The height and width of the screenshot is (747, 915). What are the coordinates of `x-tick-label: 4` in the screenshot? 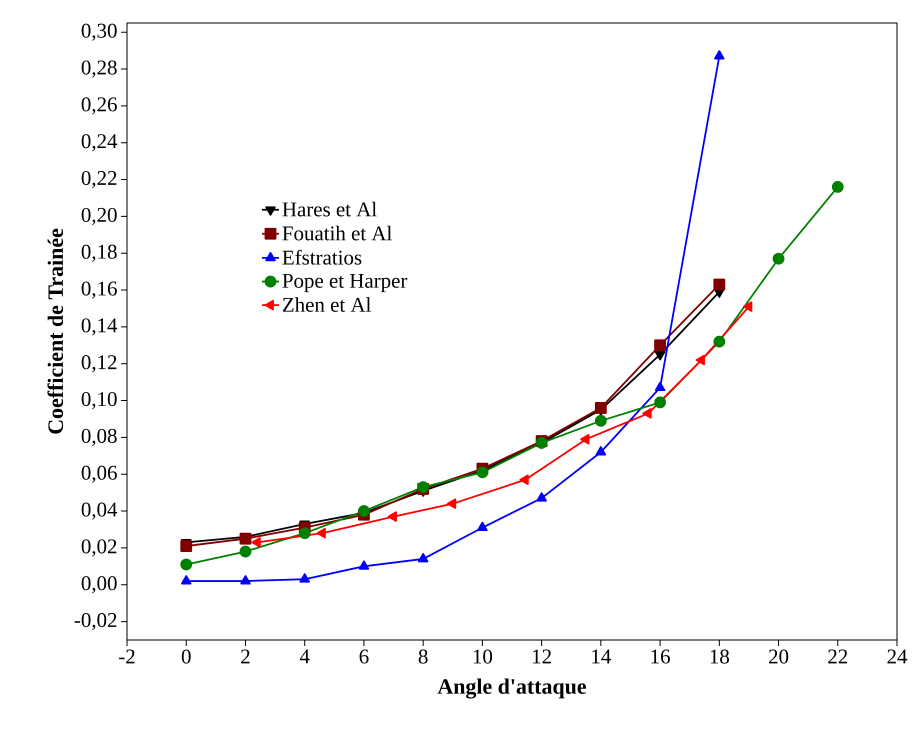 It's located at (305, 657).